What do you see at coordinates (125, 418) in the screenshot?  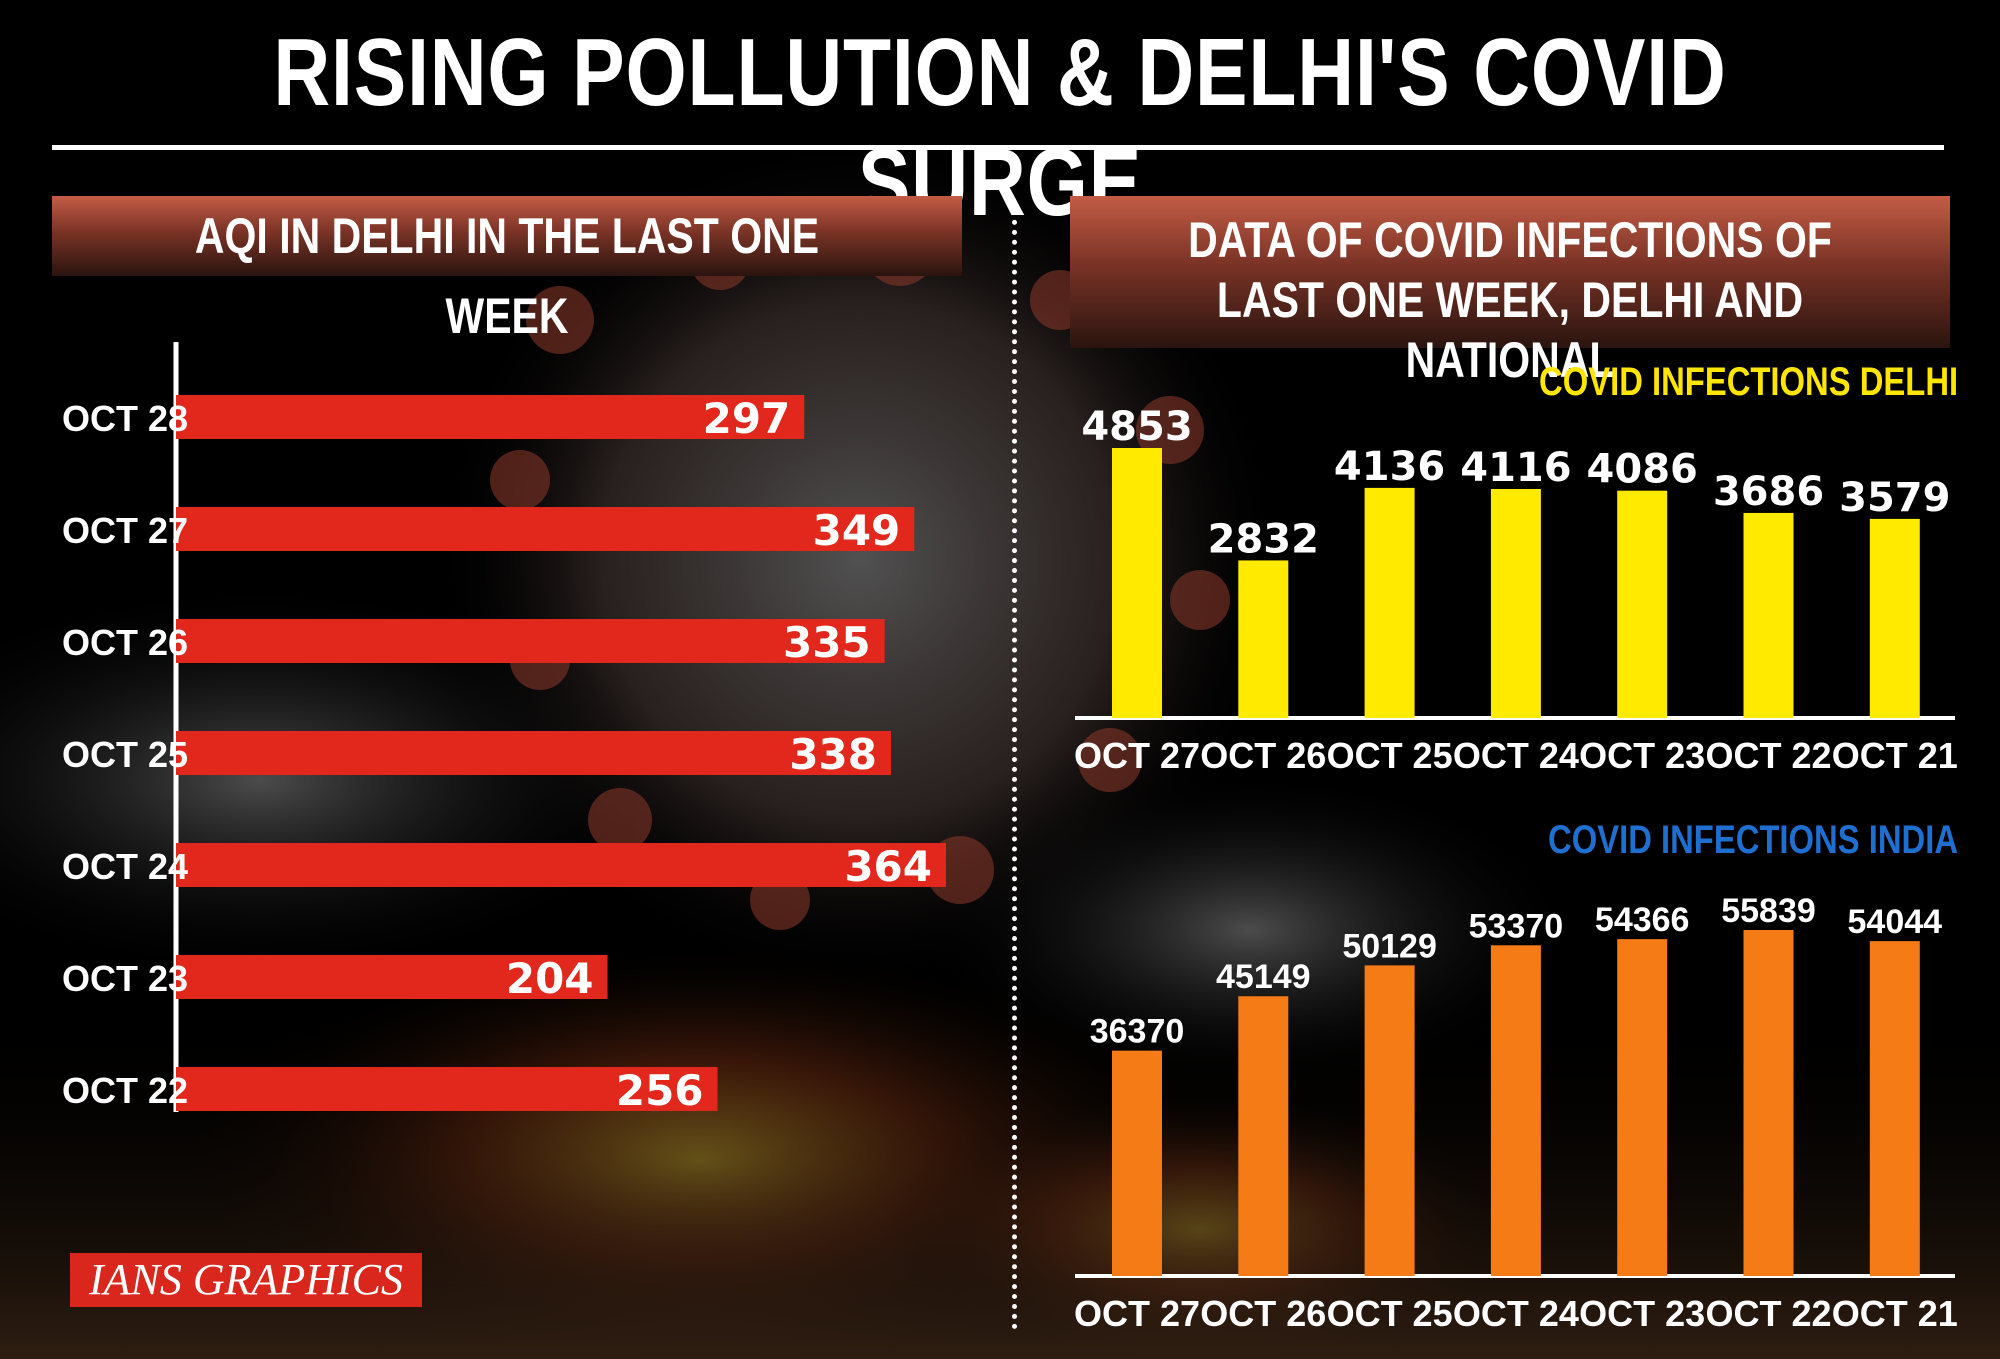 I see `aqi-category-label: OCT 28` at bounding box center [125, 418].